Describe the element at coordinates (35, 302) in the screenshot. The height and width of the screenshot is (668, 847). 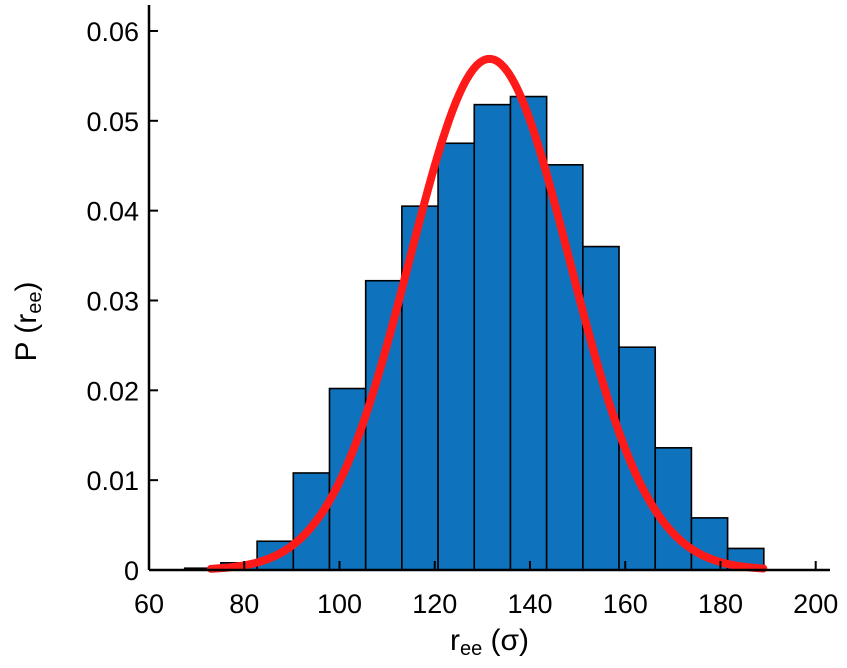
I see `y-axis-label-subscript: ee` at that location.